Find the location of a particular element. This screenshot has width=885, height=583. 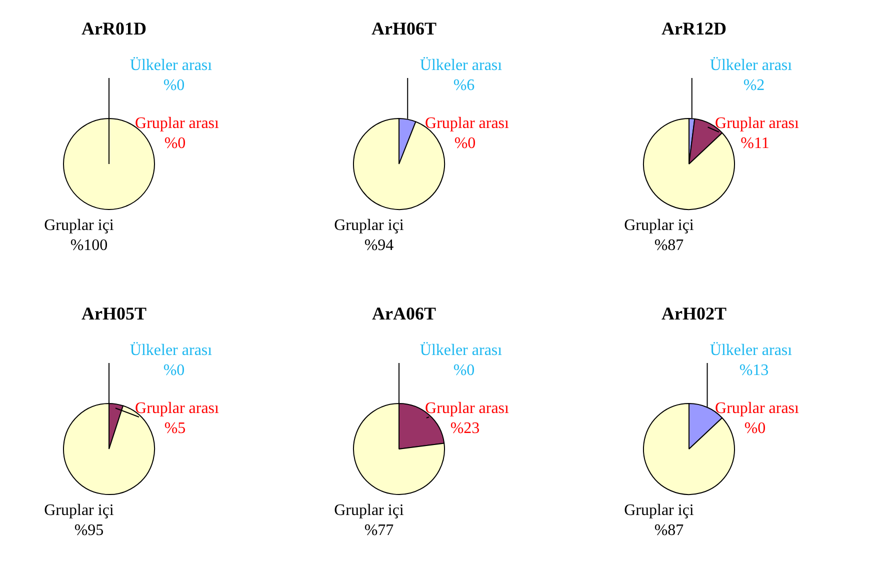

data-label: %94 is located at coordinates (379, 245).